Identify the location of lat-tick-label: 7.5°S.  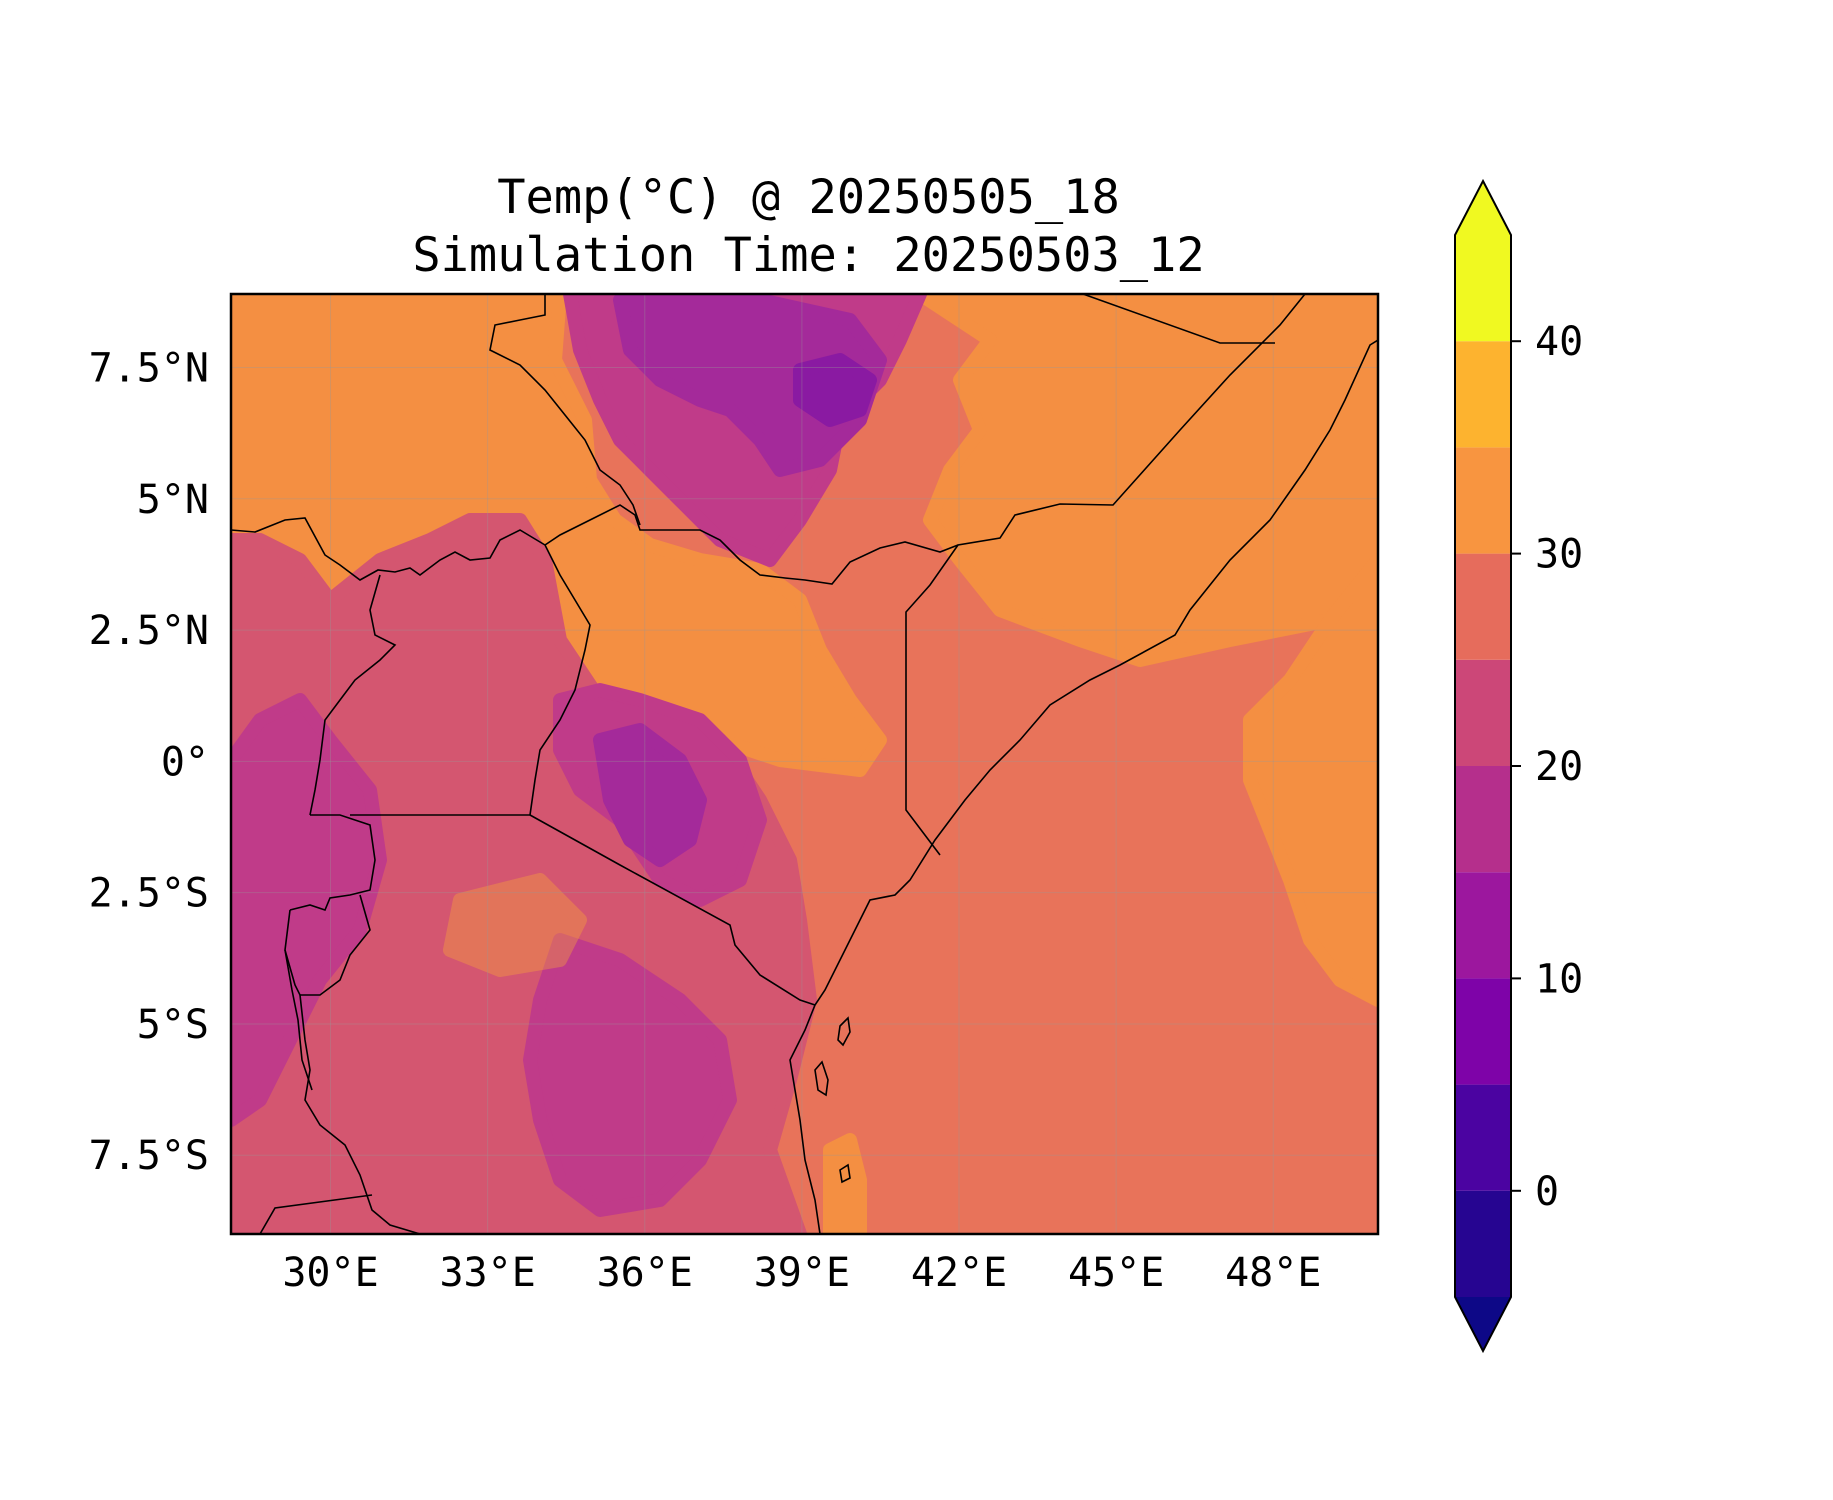
(149, 1156).